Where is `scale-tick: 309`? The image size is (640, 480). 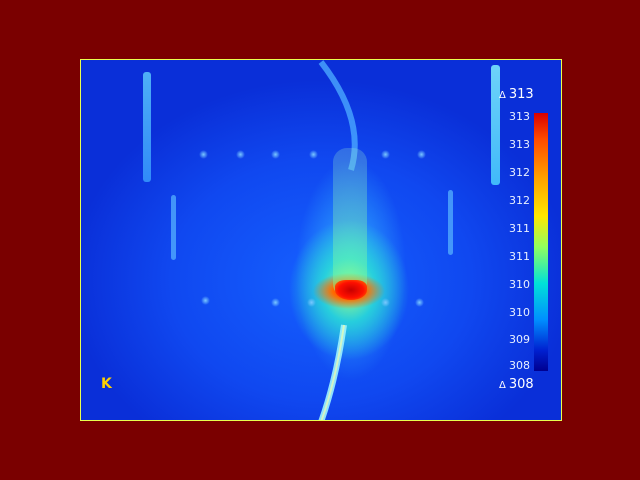
scale-tick: 309 is located at coordinates (519, 339).